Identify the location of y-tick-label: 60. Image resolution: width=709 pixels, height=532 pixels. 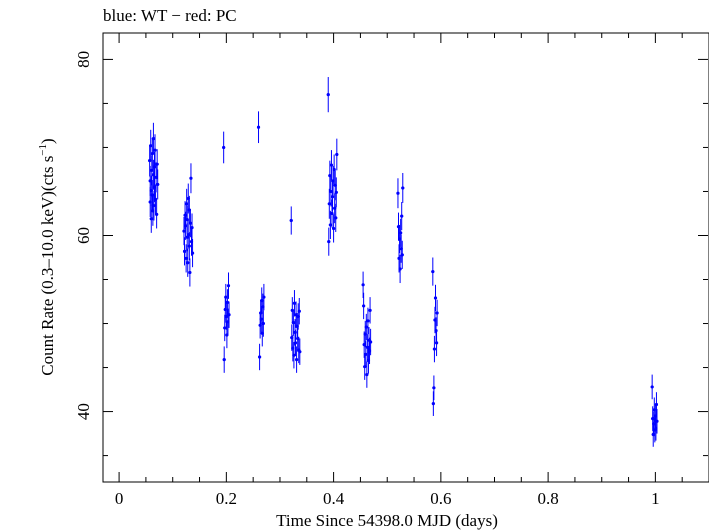
(83, 235).